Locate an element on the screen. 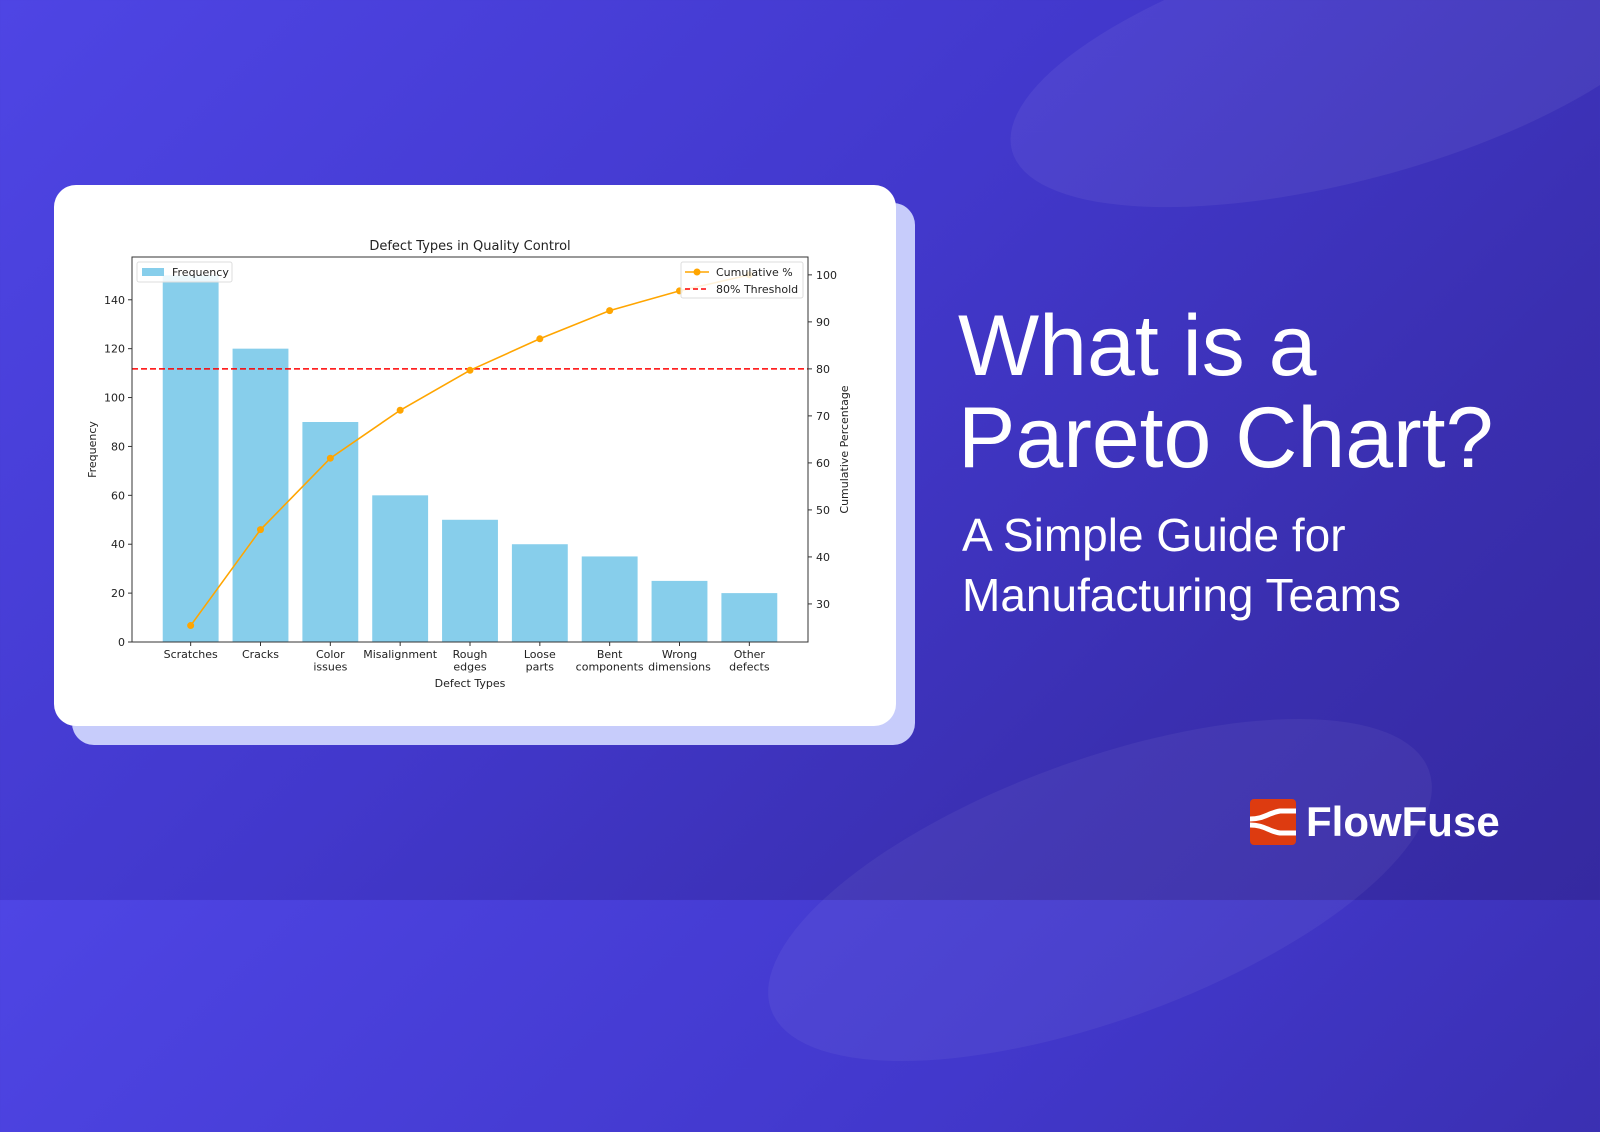  x-tick-label: issues is located at coordinates (330, 667).